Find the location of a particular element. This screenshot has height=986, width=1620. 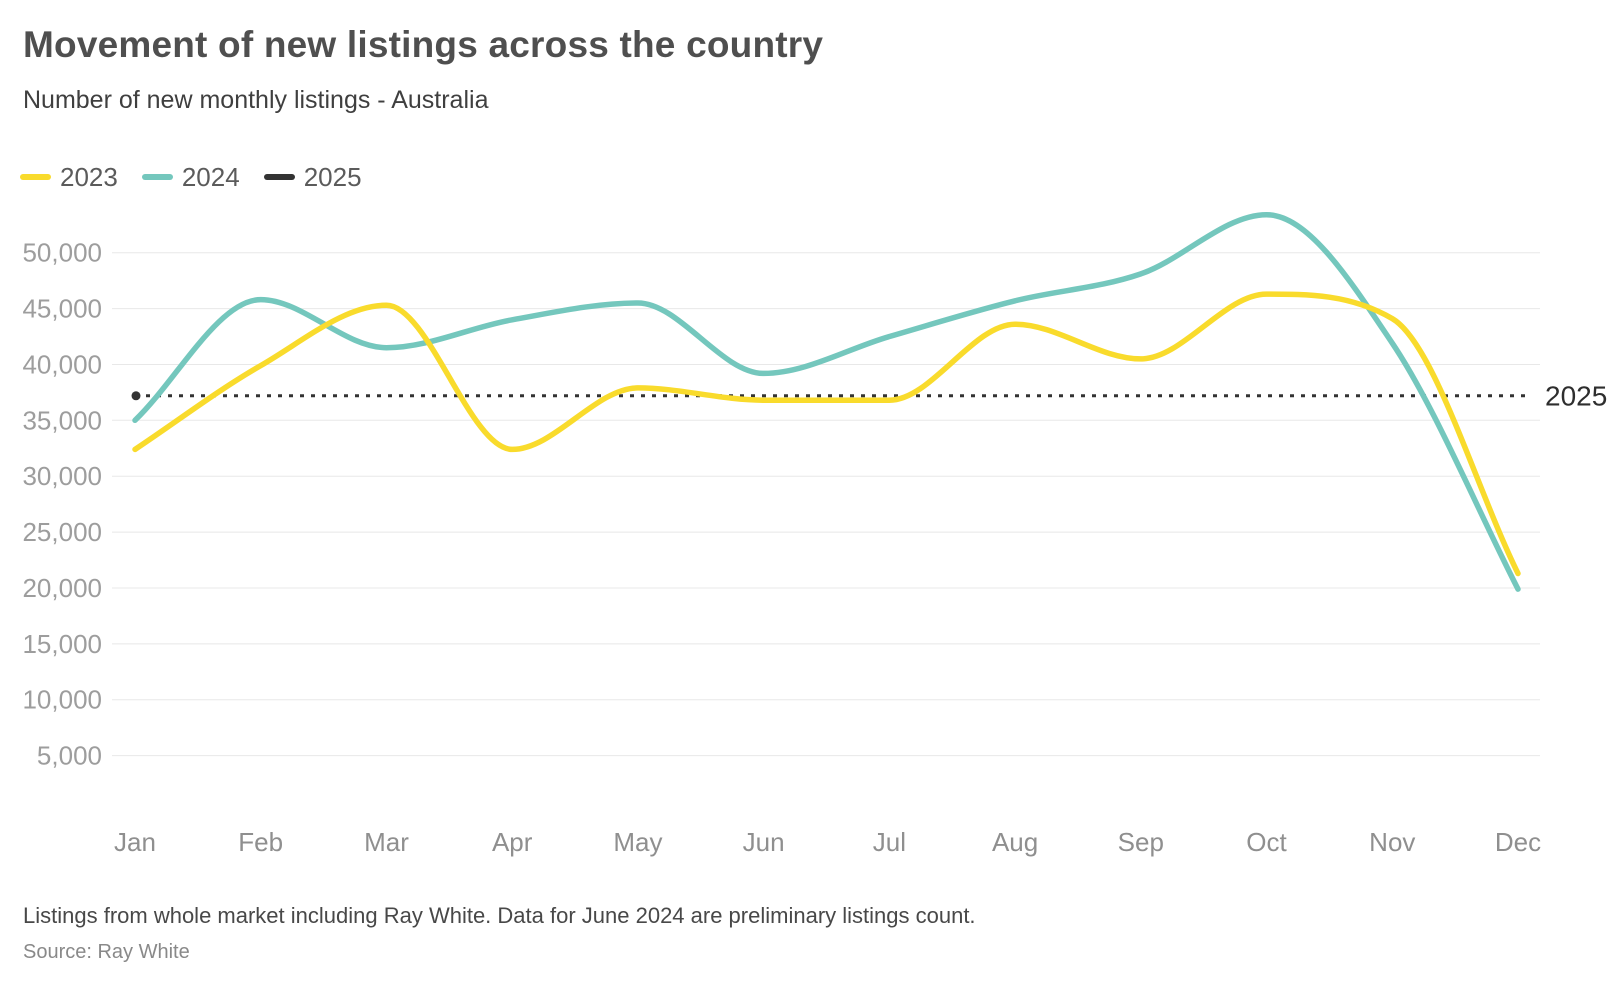

x-axis-label: Mar is located at coordinates (386, 842).